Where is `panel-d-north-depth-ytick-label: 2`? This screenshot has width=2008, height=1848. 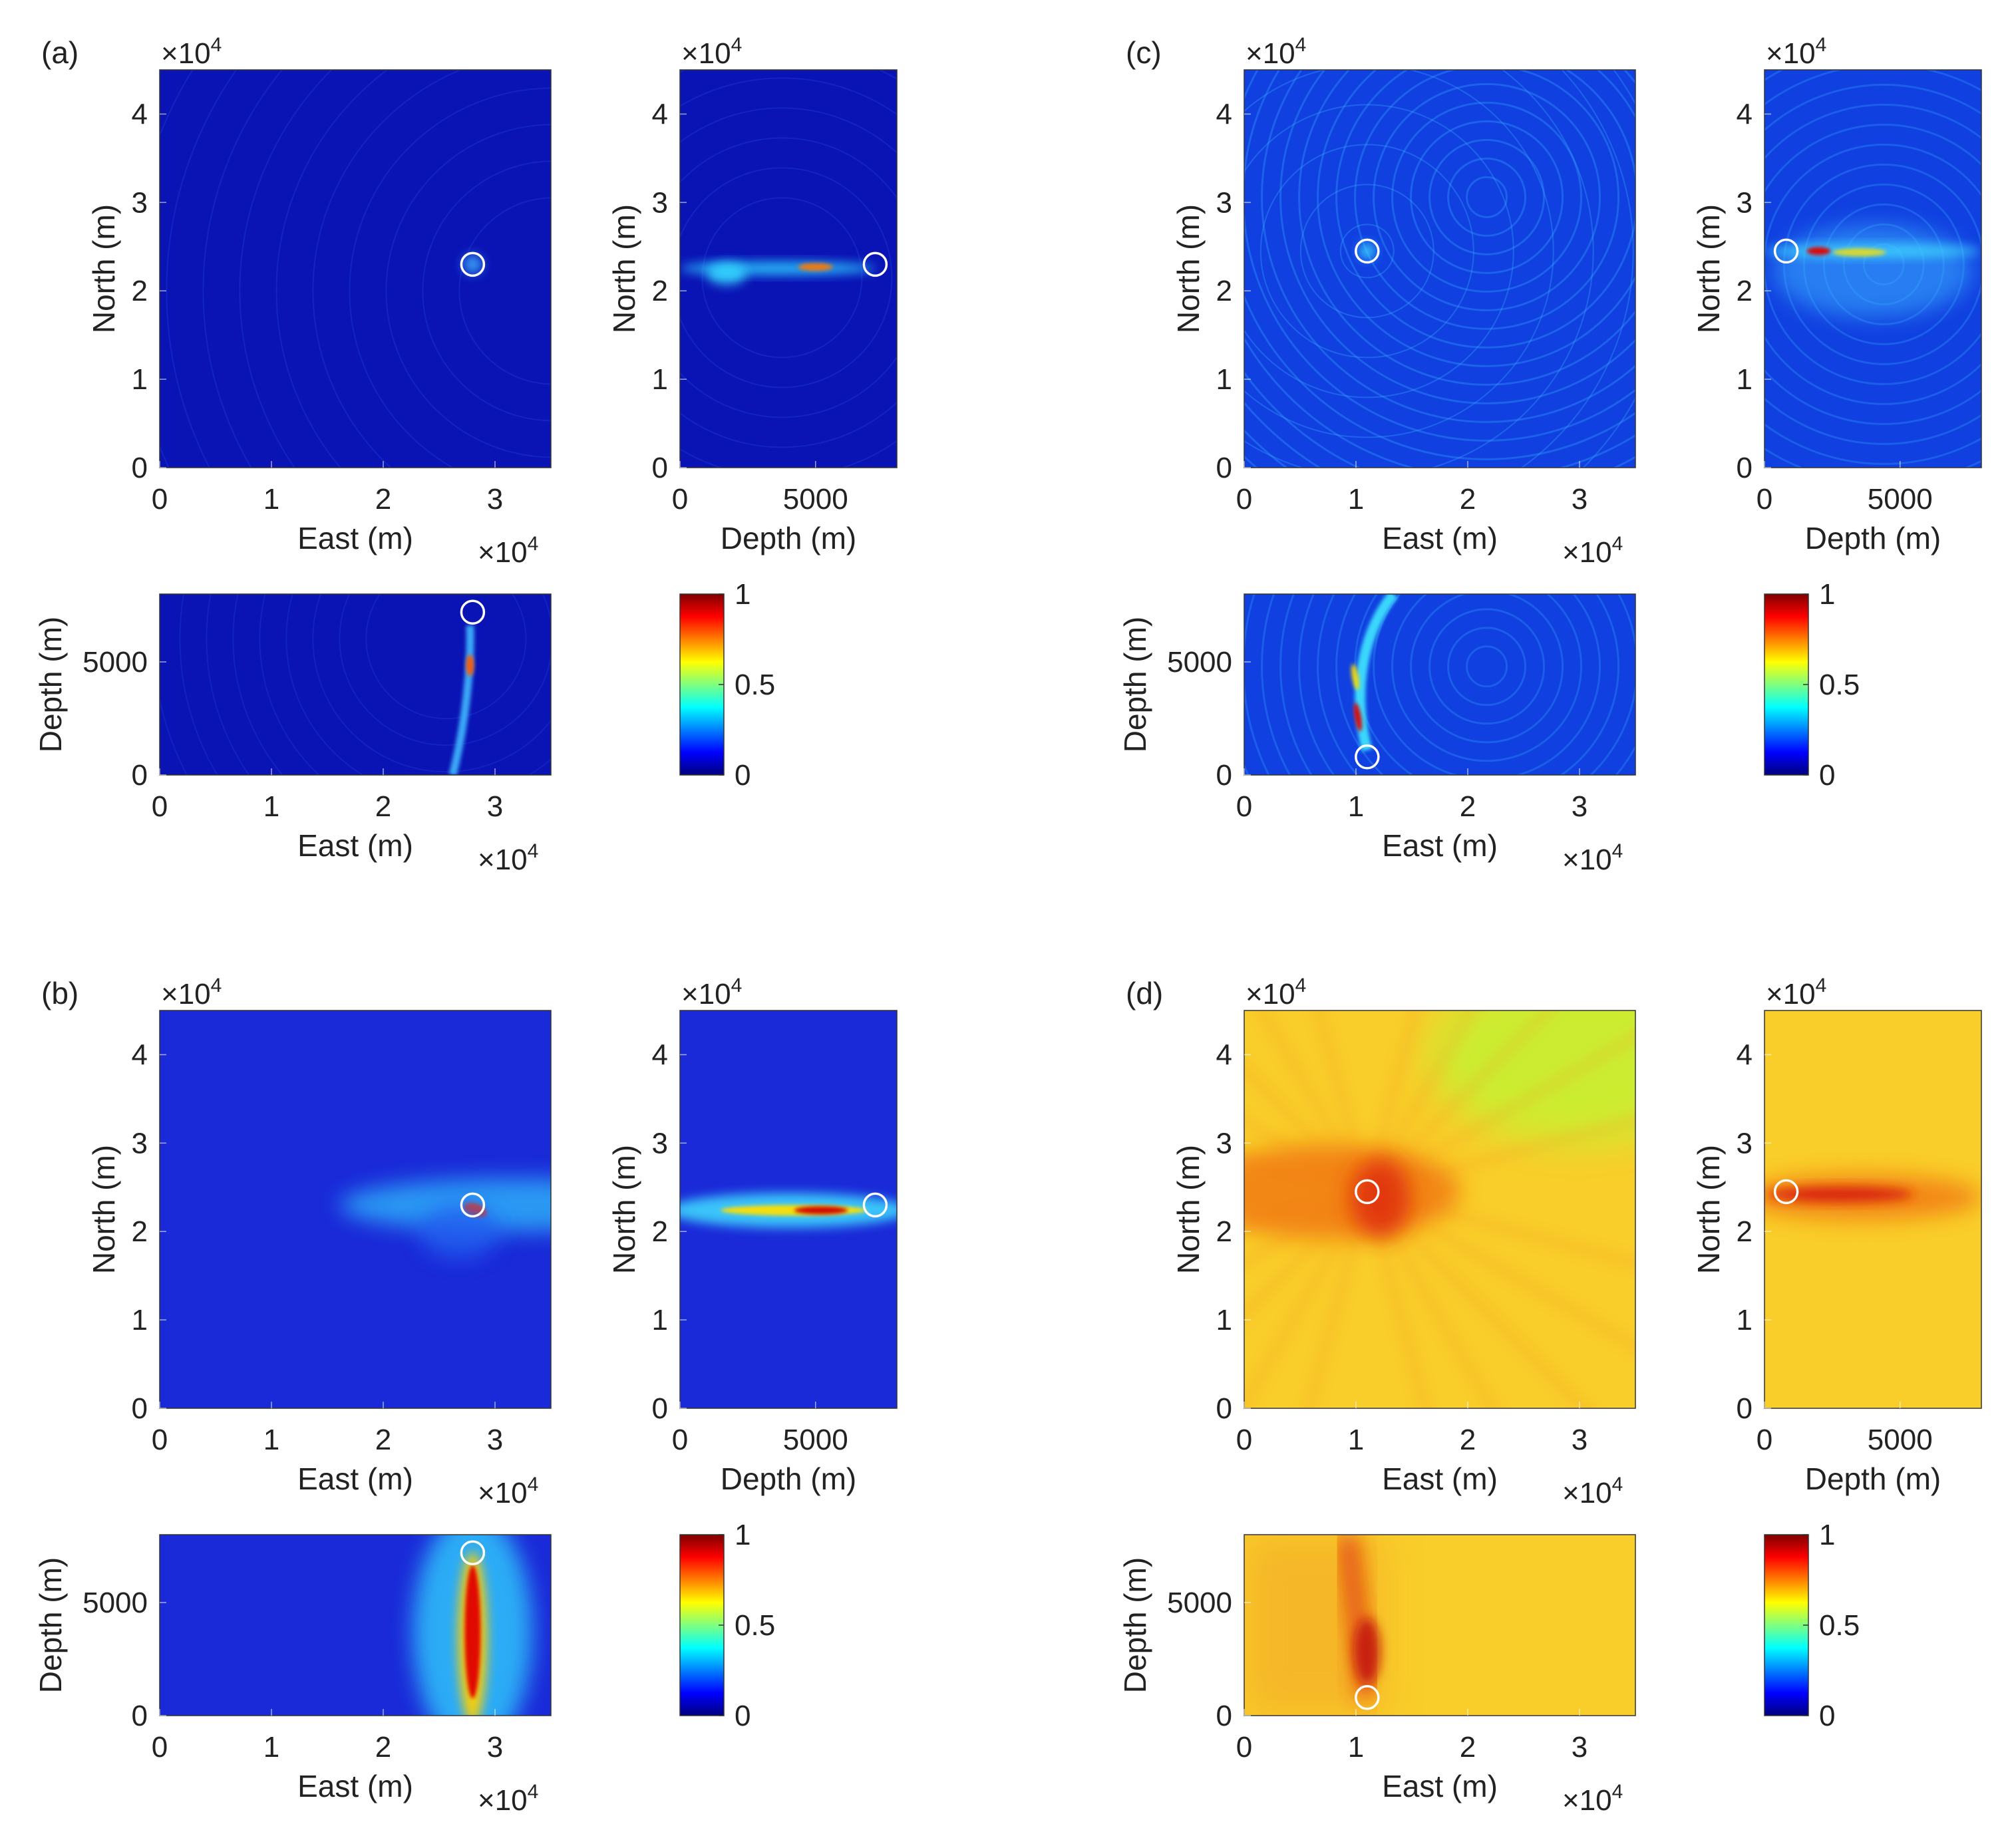
panel-d-north-depth-ytick-label: 2 is located at coordinates (1745, 1232).